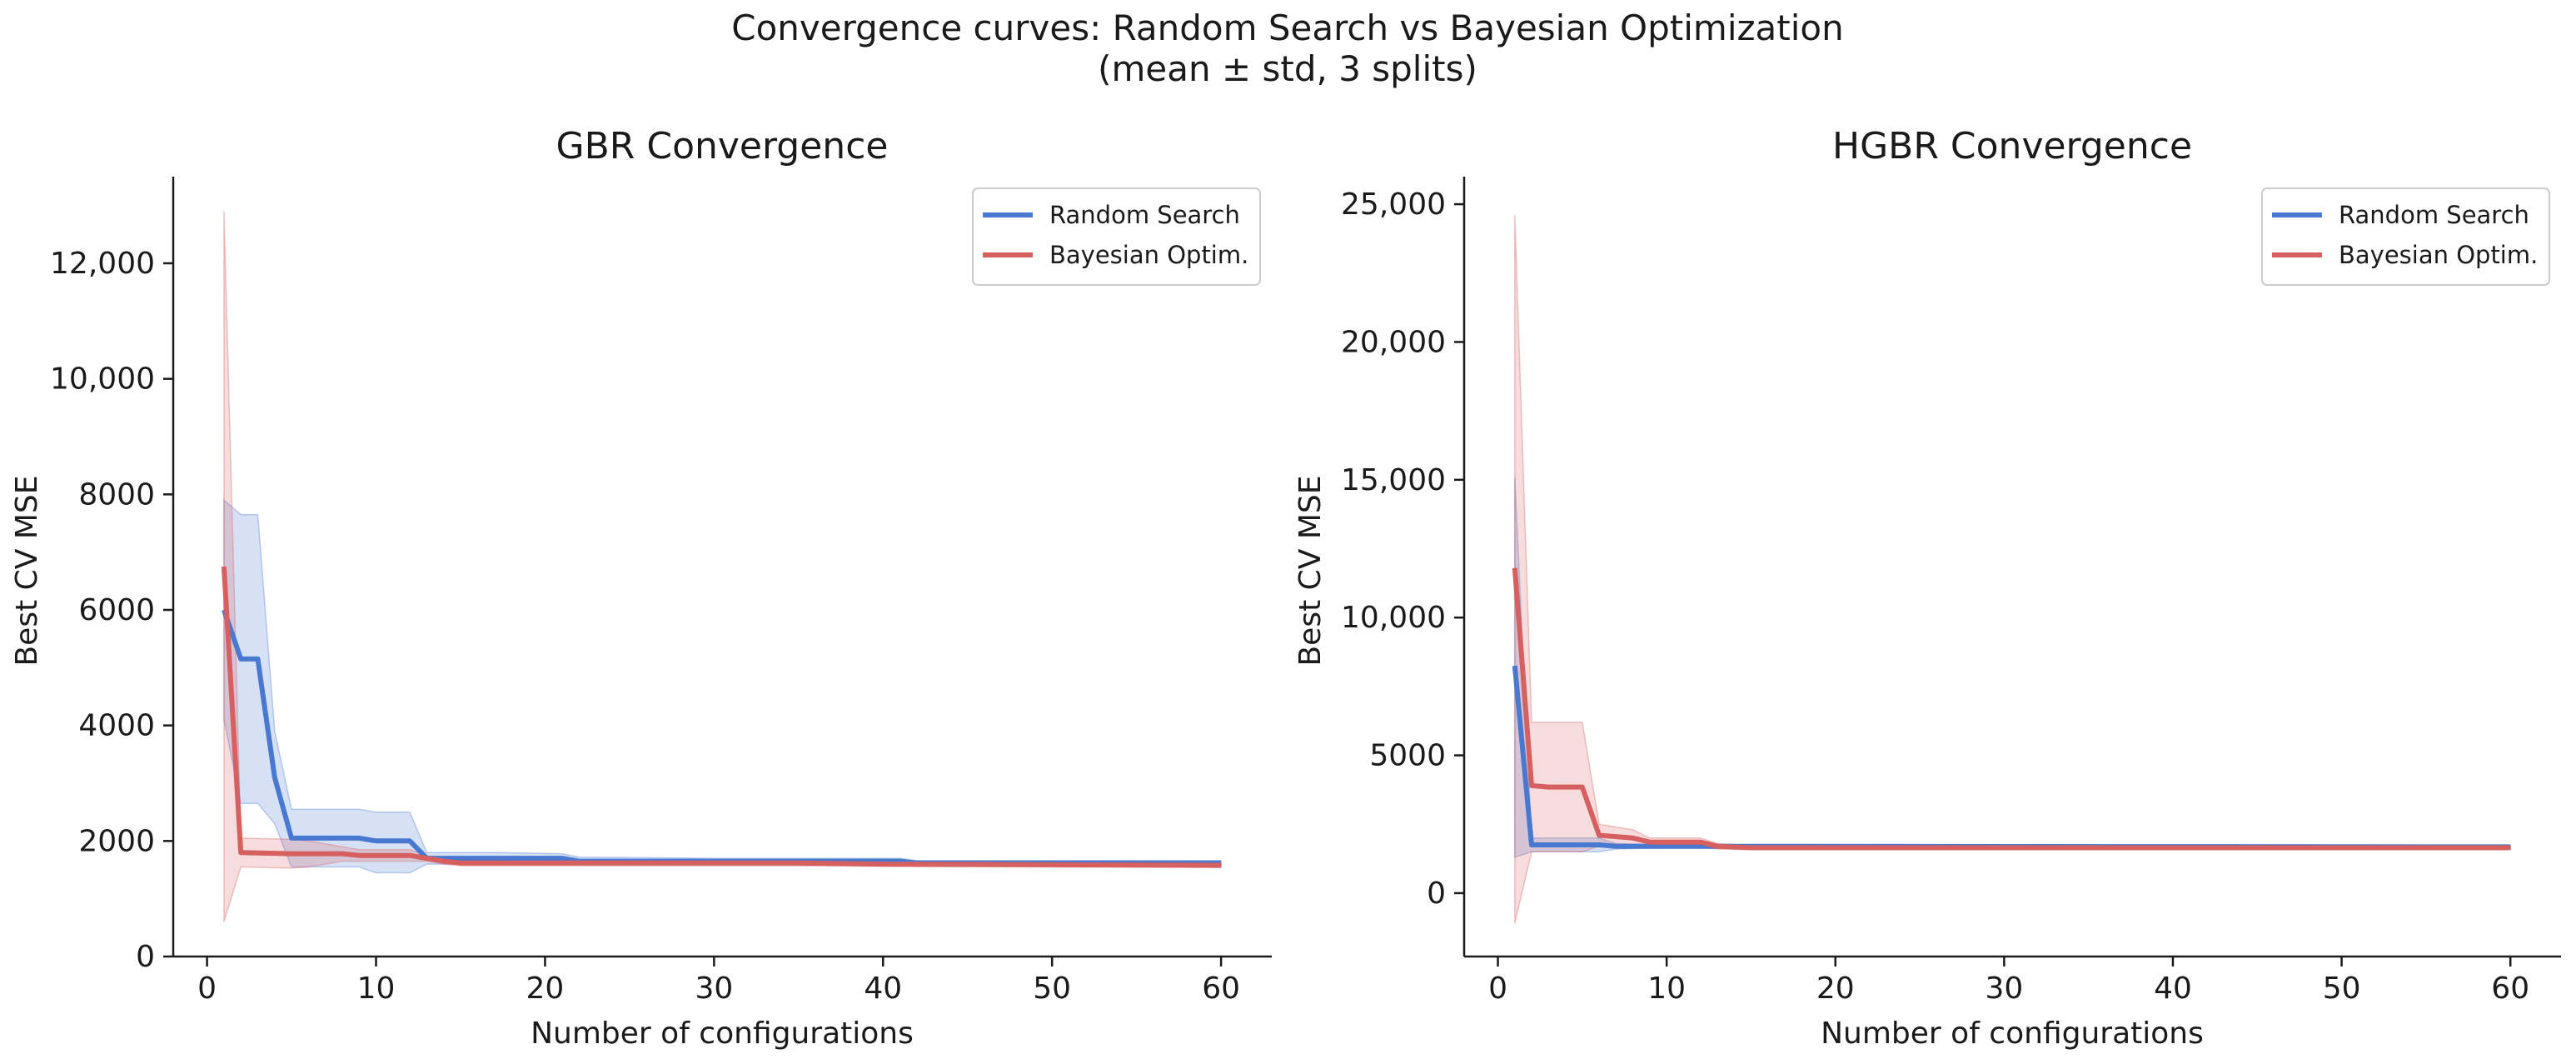 The image size is (2576, 1059). Describe the element at coordinates (1393, 204) in the screenshot. I see `hgbr-y-tick-label: 25,000` at that location.